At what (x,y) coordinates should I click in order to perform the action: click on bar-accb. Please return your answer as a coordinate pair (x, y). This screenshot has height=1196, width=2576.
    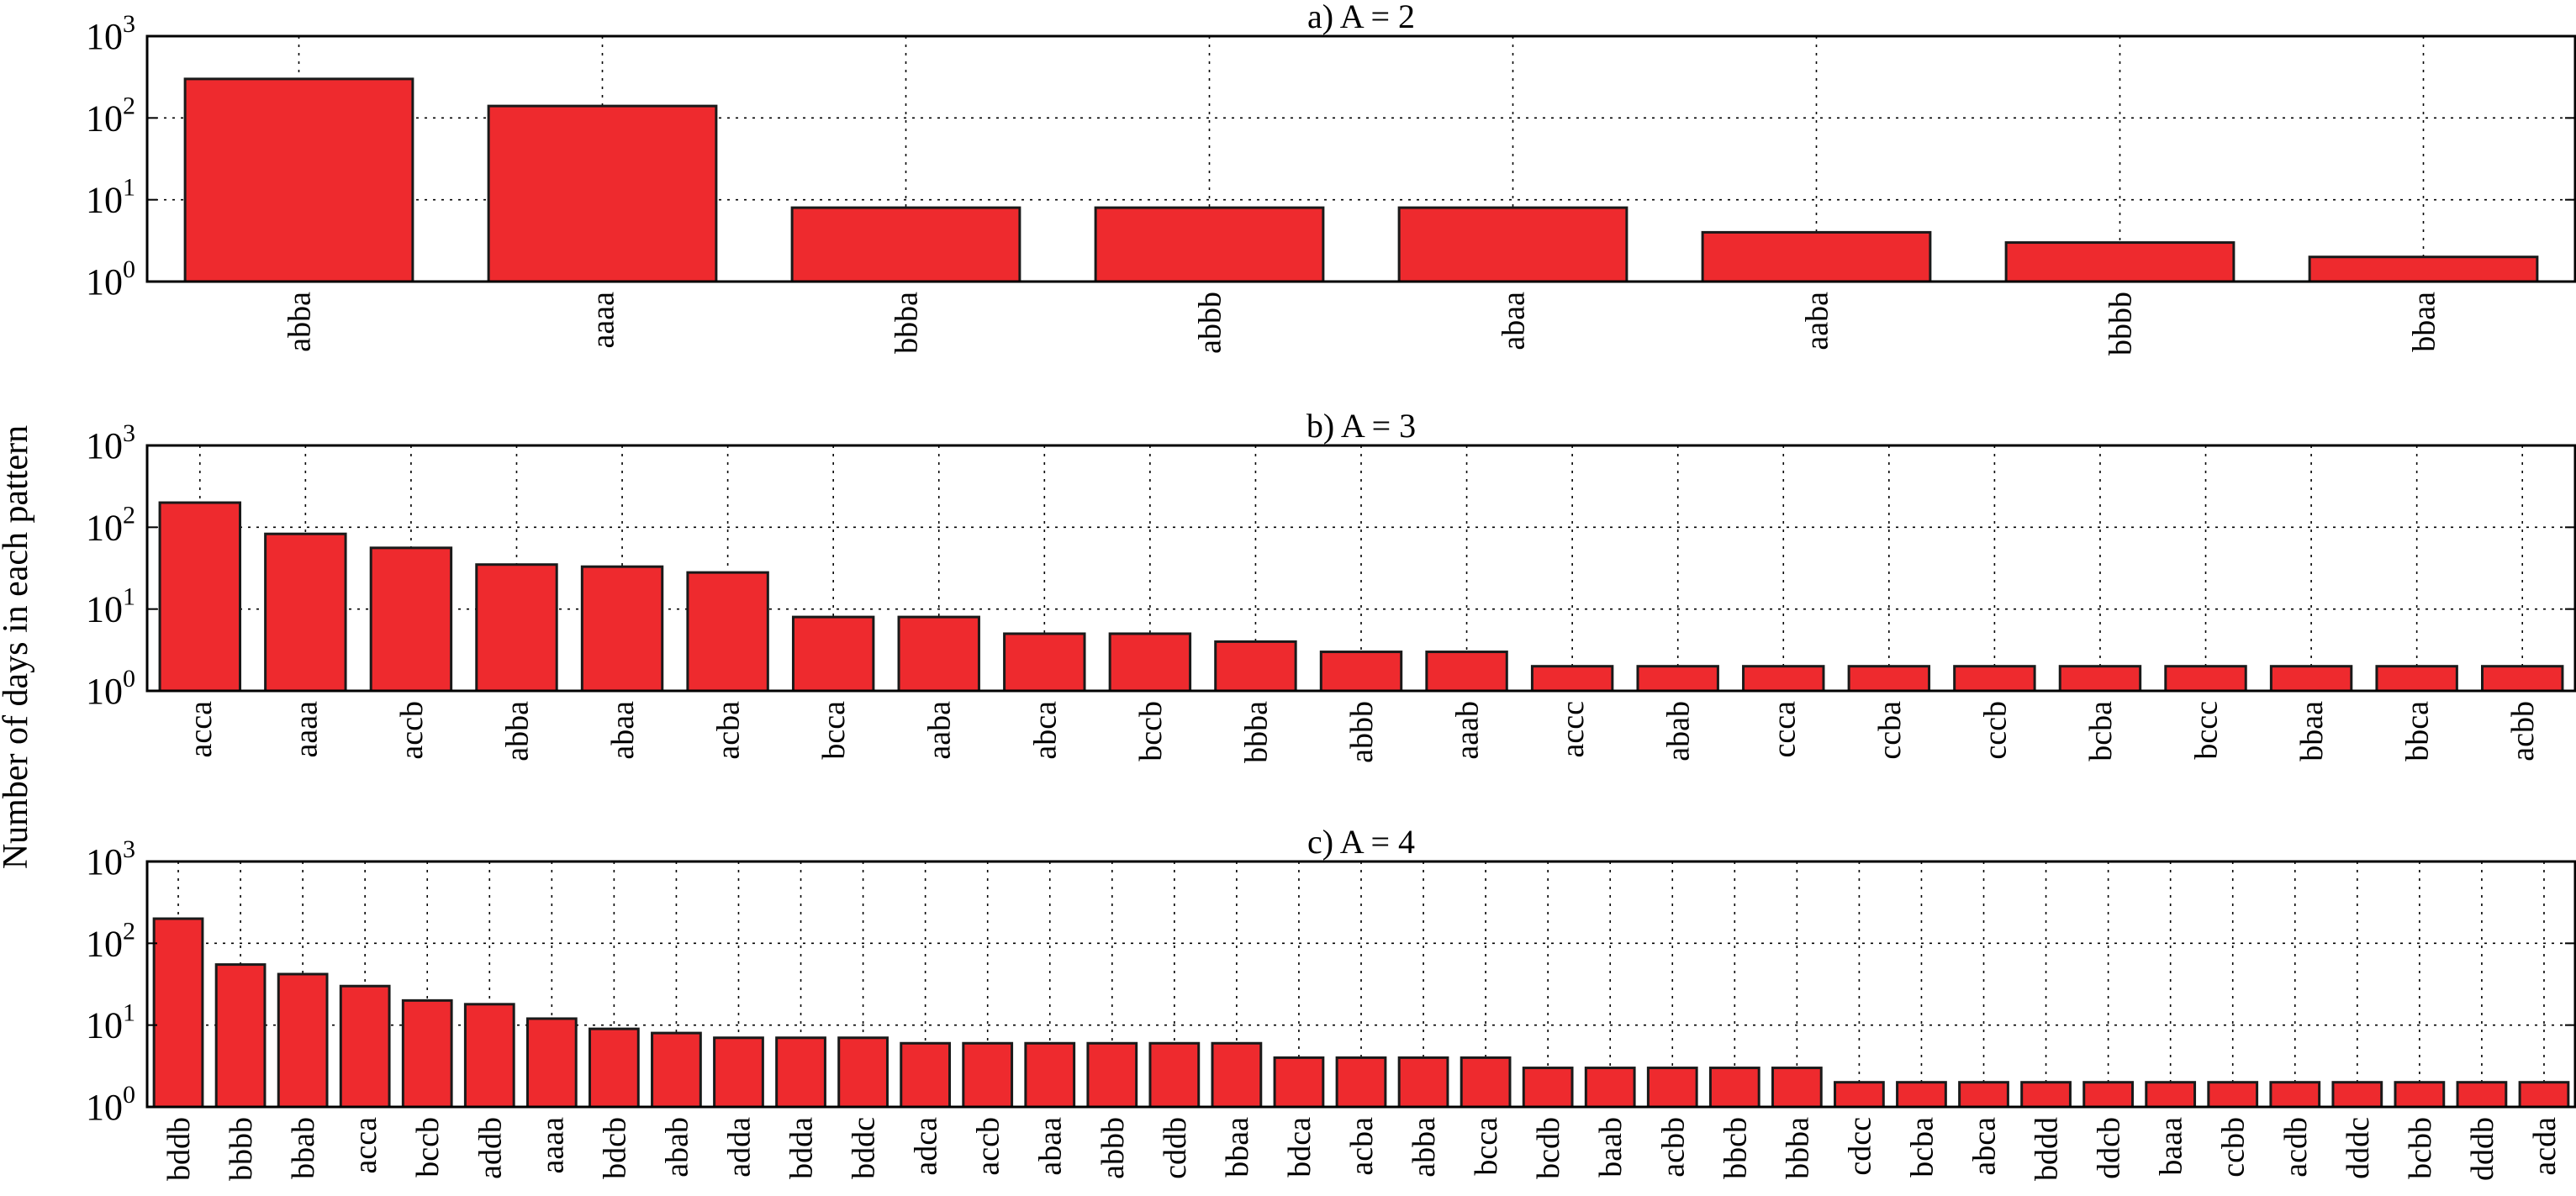
    Looking at the image, I should click on (988, 1075).